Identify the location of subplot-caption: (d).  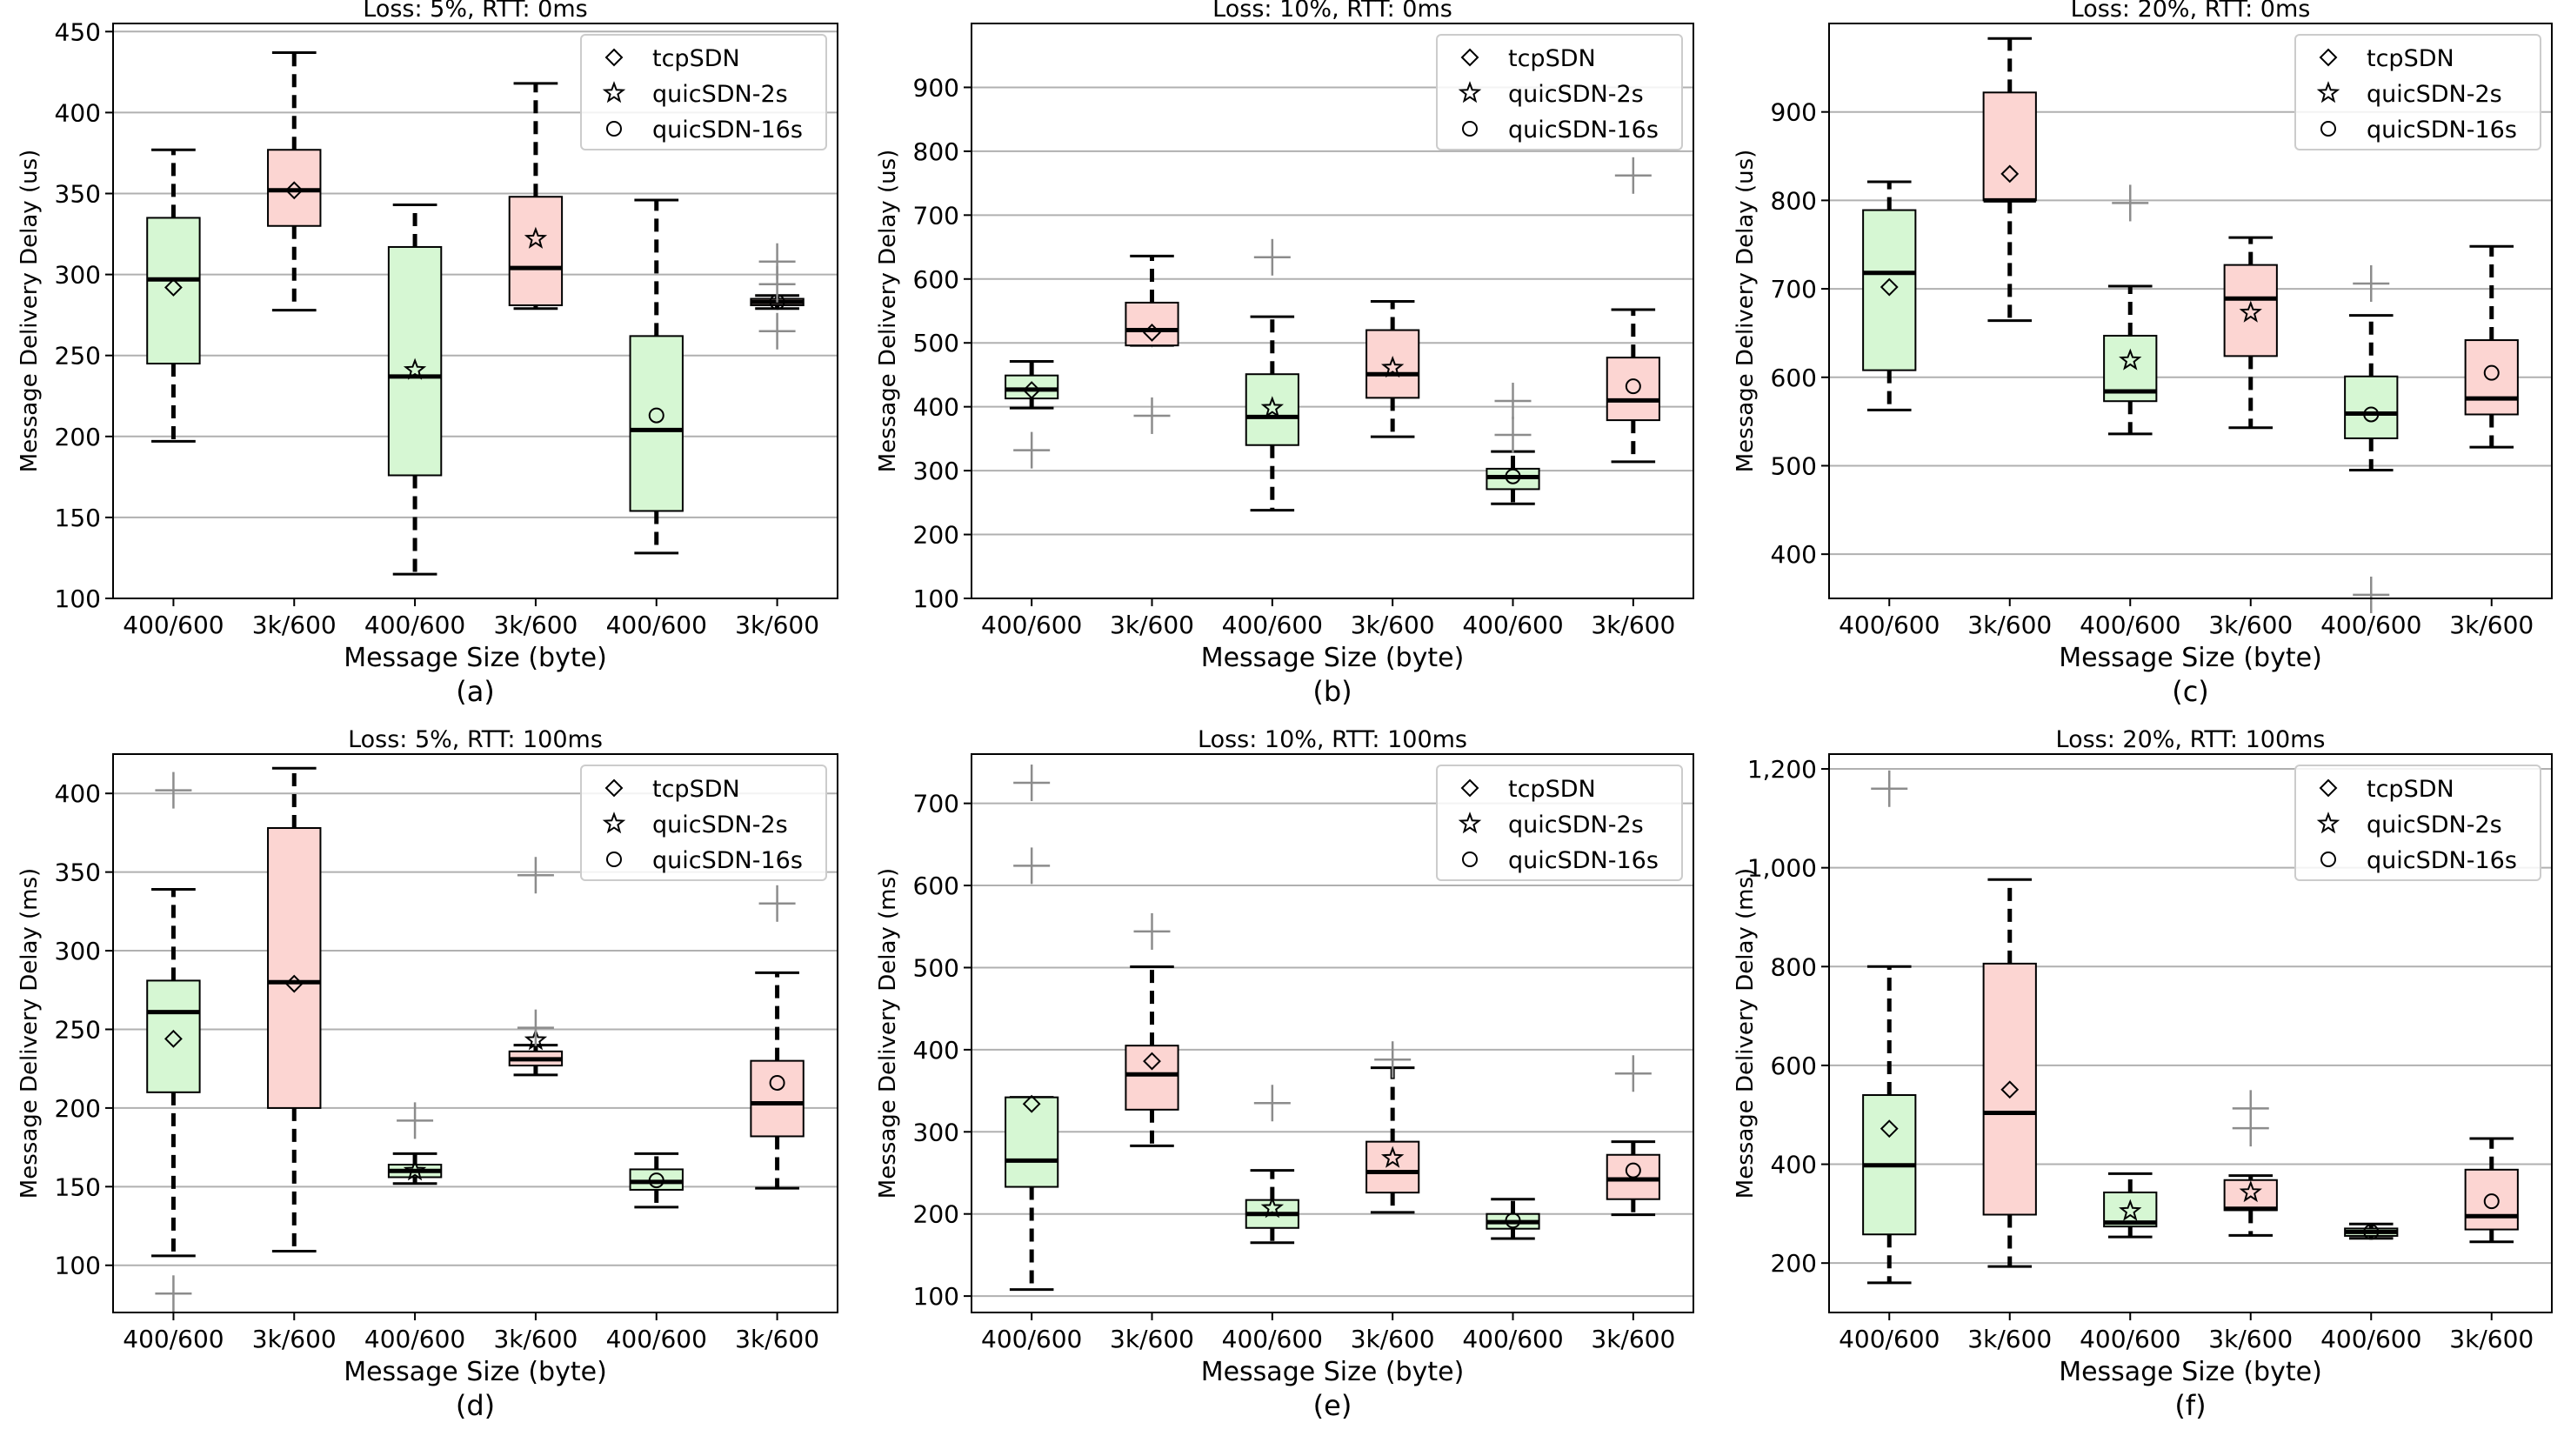
(475, 1405).